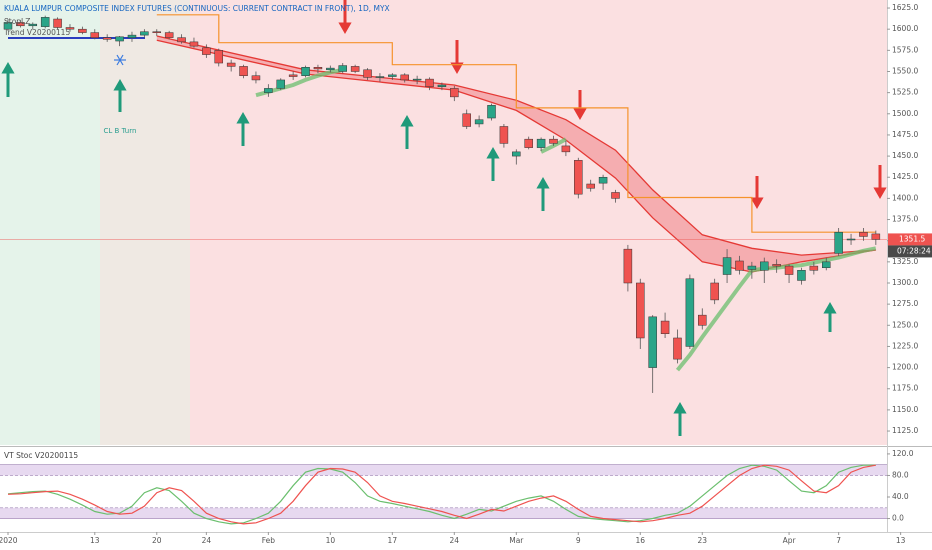  I want to click on y-tick-label: 1300.0, so click(905, 282).